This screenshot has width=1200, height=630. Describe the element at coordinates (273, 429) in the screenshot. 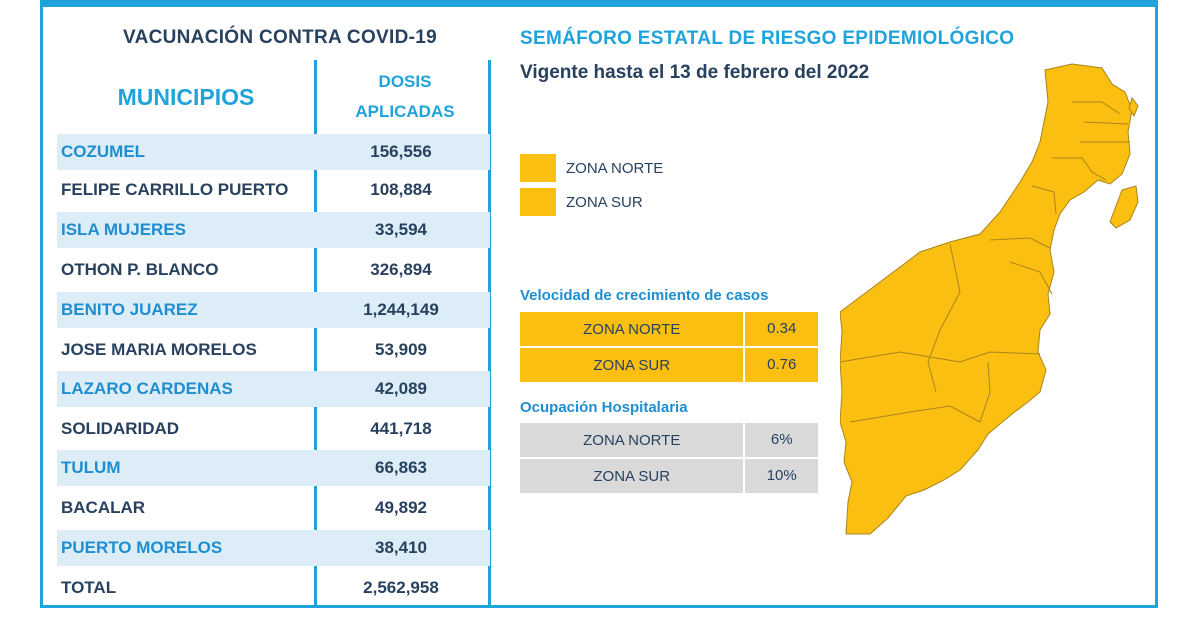

I see `table-row: SOLIDARIDAD 441,718` at that location.